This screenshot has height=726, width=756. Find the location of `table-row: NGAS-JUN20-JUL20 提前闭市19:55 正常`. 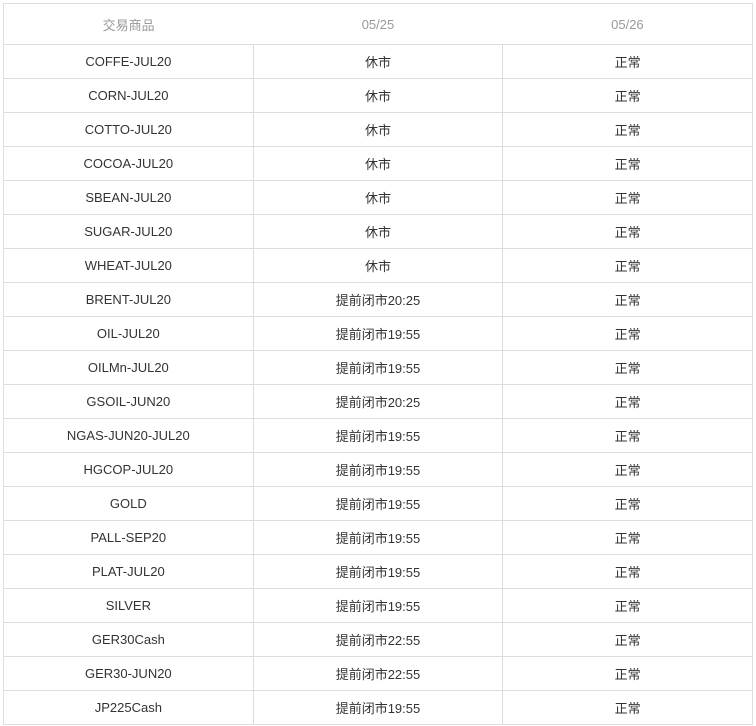

table-row: NGAS-JUN20-JUL20 提前闭市19:55 正常 is located at coordinates (378, 435).